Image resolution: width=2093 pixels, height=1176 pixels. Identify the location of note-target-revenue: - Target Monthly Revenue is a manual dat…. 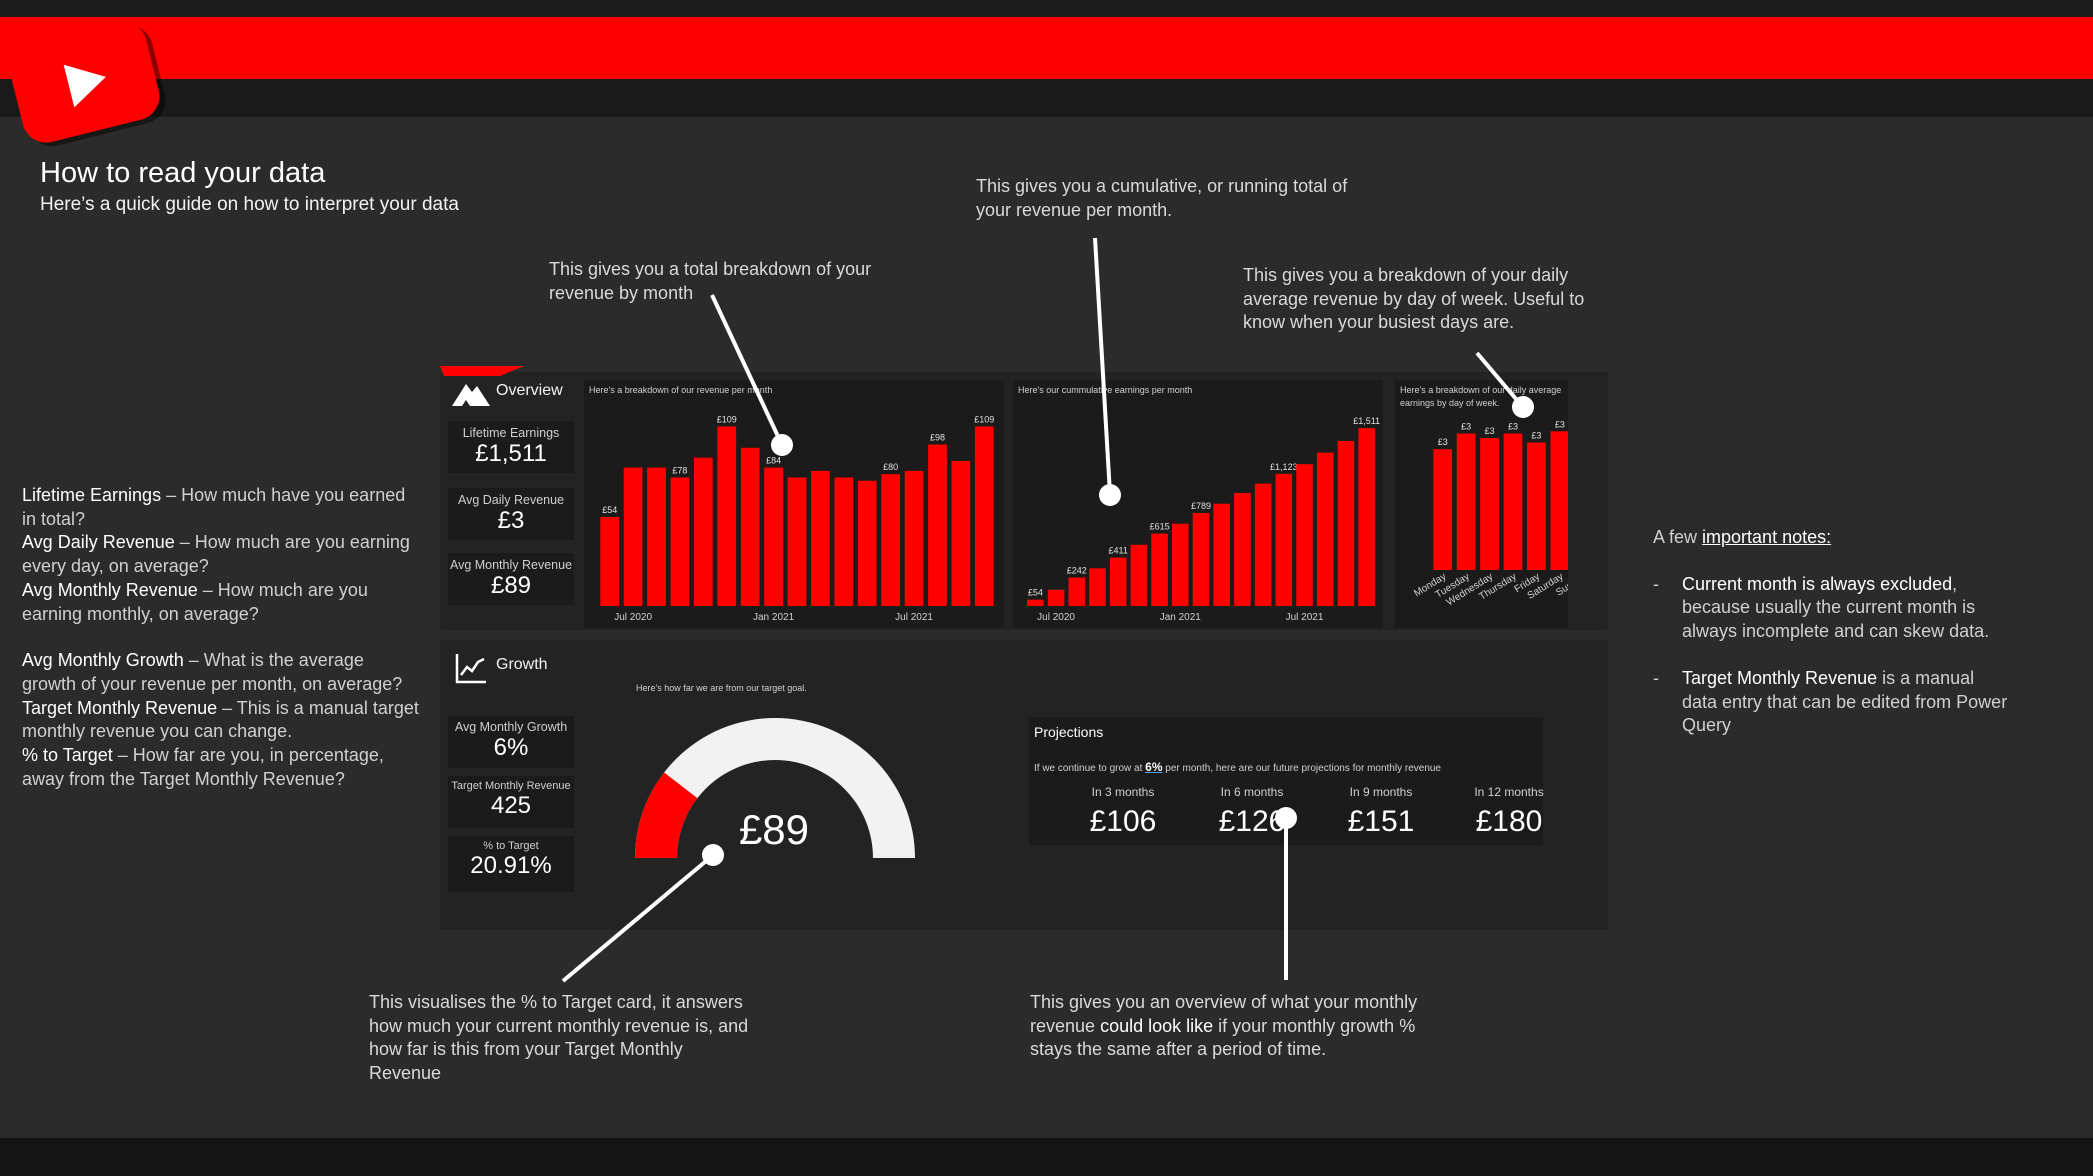
(1830, 701).